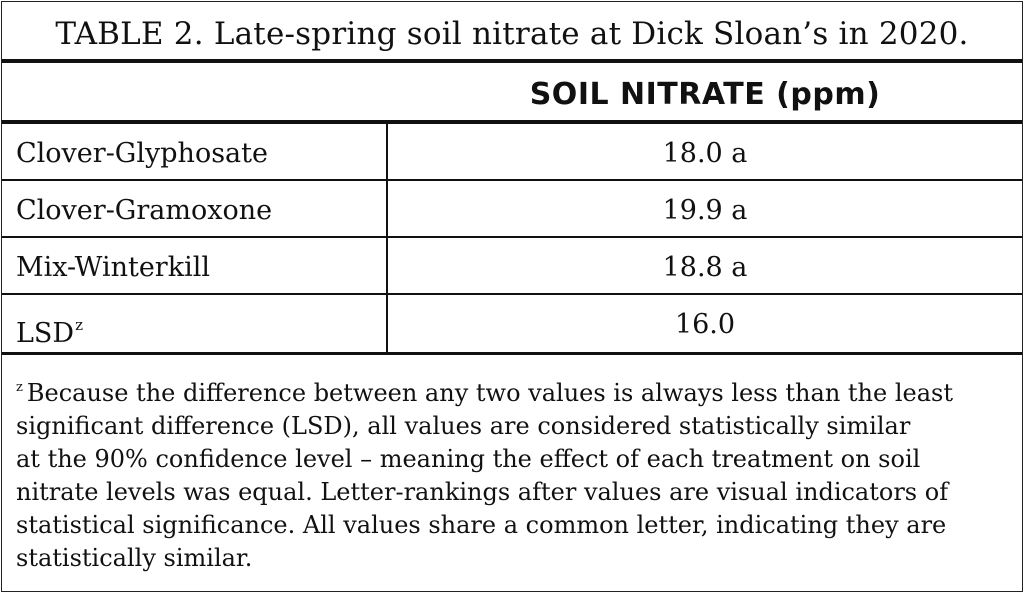 The height and width of the screenshot is (594, 1024). What do you see at coordinates (134, 558) in the screenshot?
I see `footnote-line: statistically similar.` at bounding box center [134, 558].